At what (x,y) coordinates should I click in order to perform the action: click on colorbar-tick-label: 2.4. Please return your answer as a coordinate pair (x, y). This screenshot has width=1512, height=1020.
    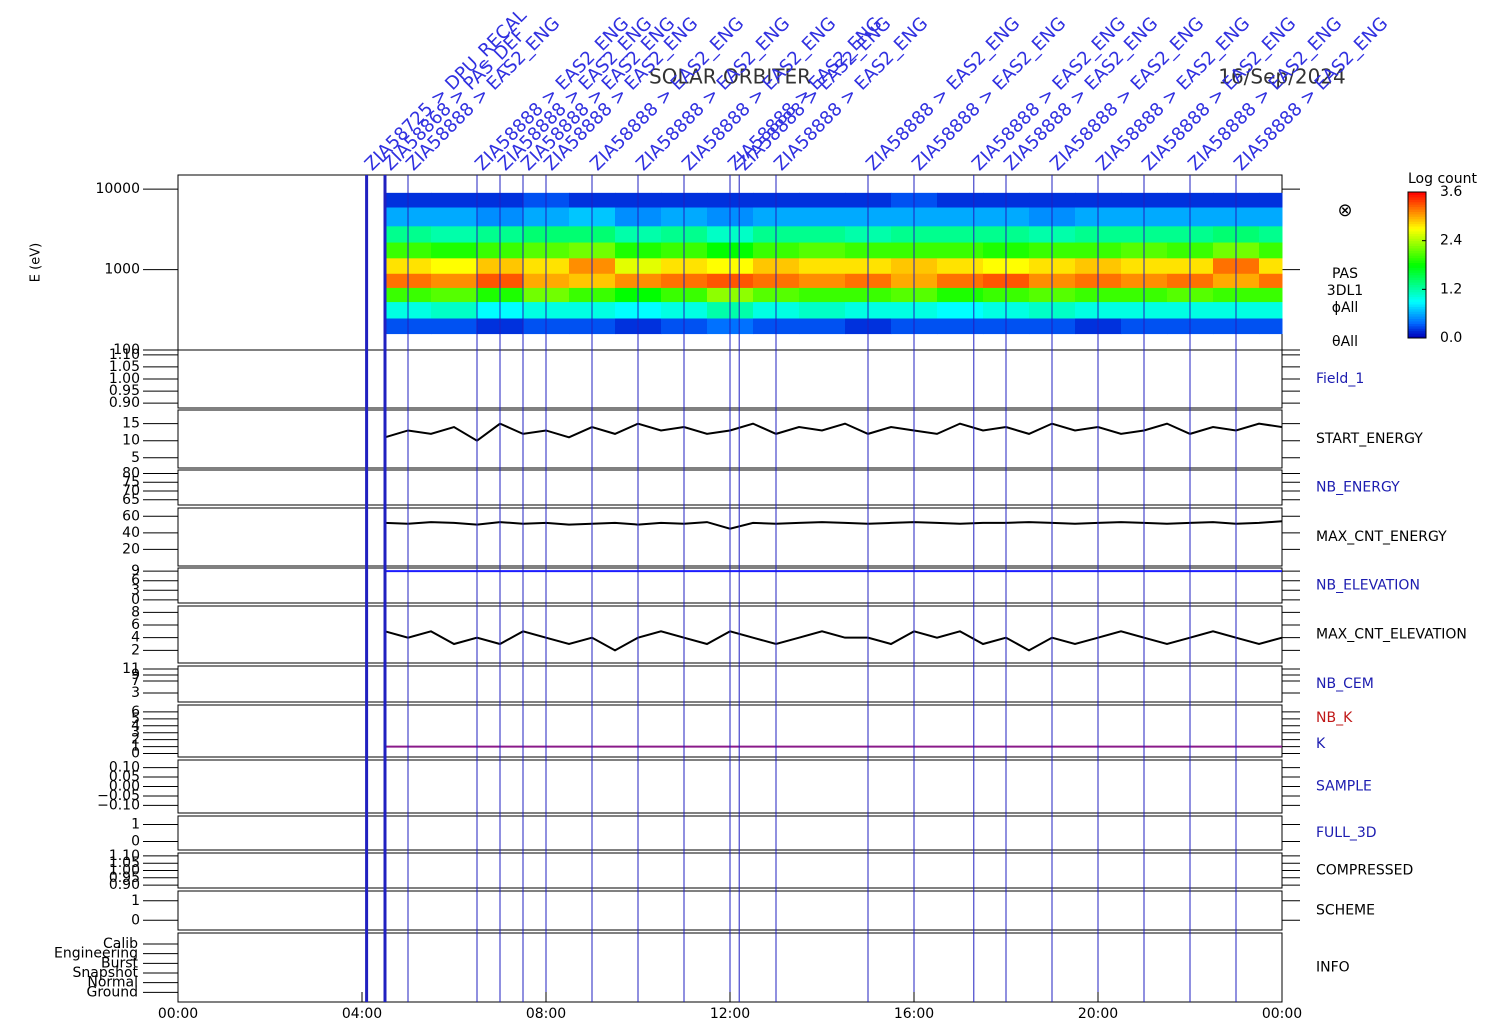
    Looking at the image, I should click on (1451, 241).